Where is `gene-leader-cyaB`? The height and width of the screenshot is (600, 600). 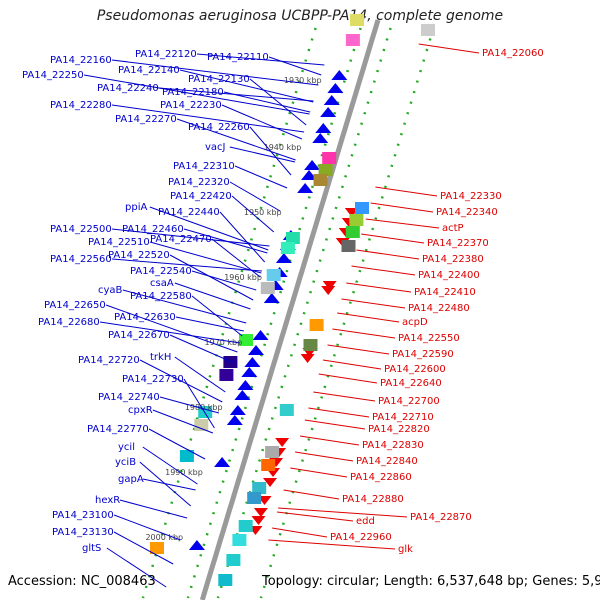 gene-leader-cyaB is located at coordinates (184, 306).